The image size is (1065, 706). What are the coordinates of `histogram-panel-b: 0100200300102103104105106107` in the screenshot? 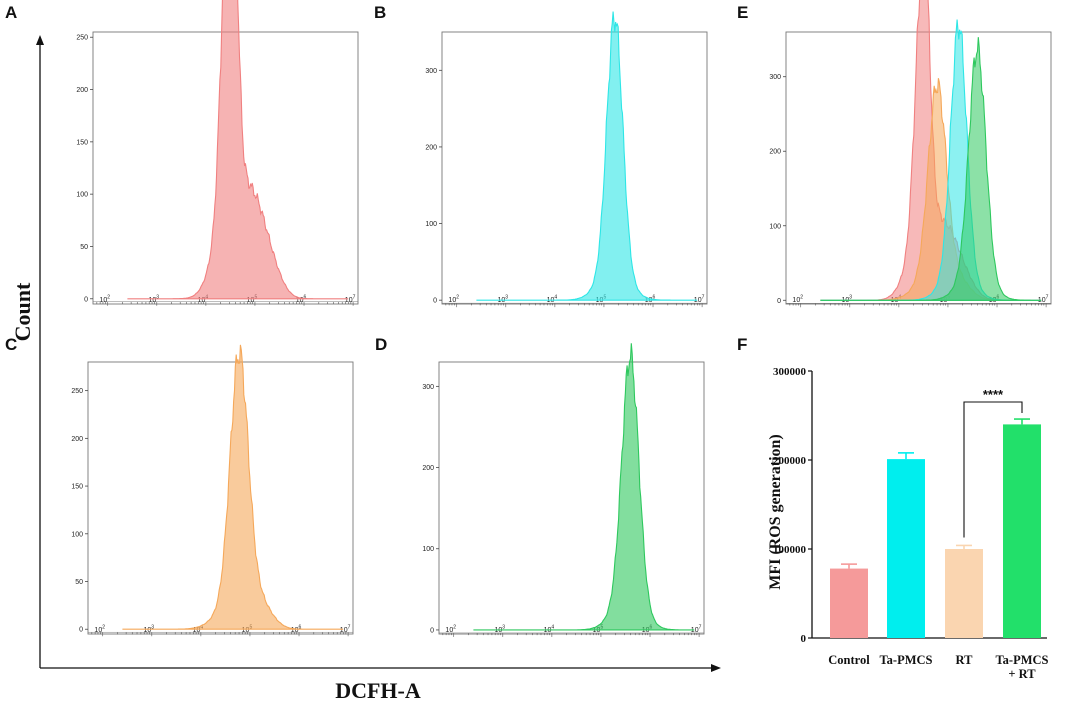 It's located at (566, 159).